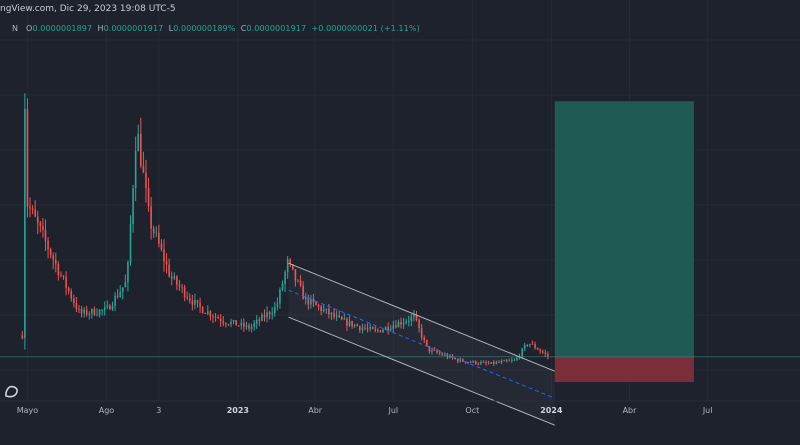 The width and height of the screenshot is (800, 445). What do you see at coordinates (204, 28) in the screenshot?
I see `ohlc-low: 0.000000189%` at bounding box center [204, 28].